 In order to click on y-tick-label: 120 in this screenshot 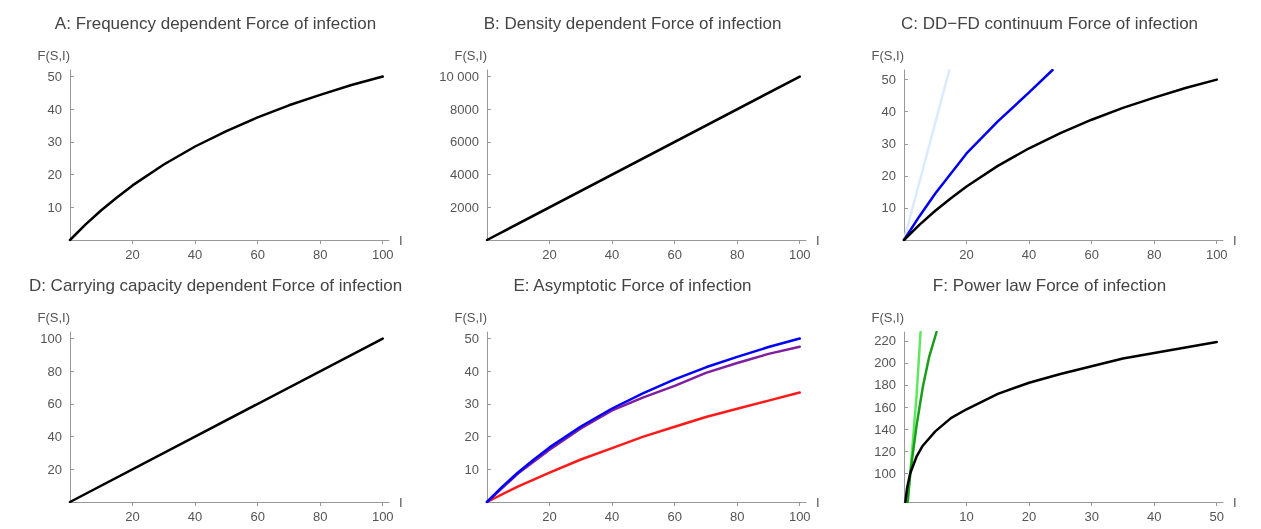, I will do `click(885, 451)`.